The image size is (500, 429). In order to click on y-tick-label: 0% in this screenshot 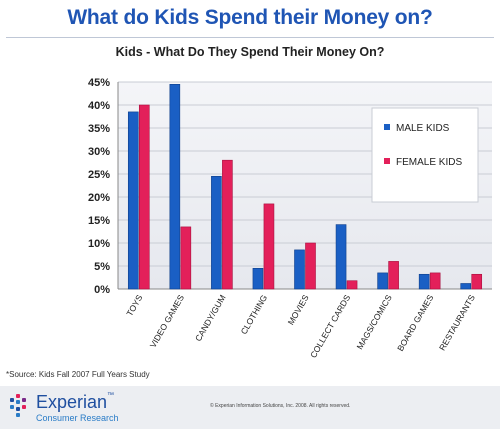, I will do `click(102, 290)`.